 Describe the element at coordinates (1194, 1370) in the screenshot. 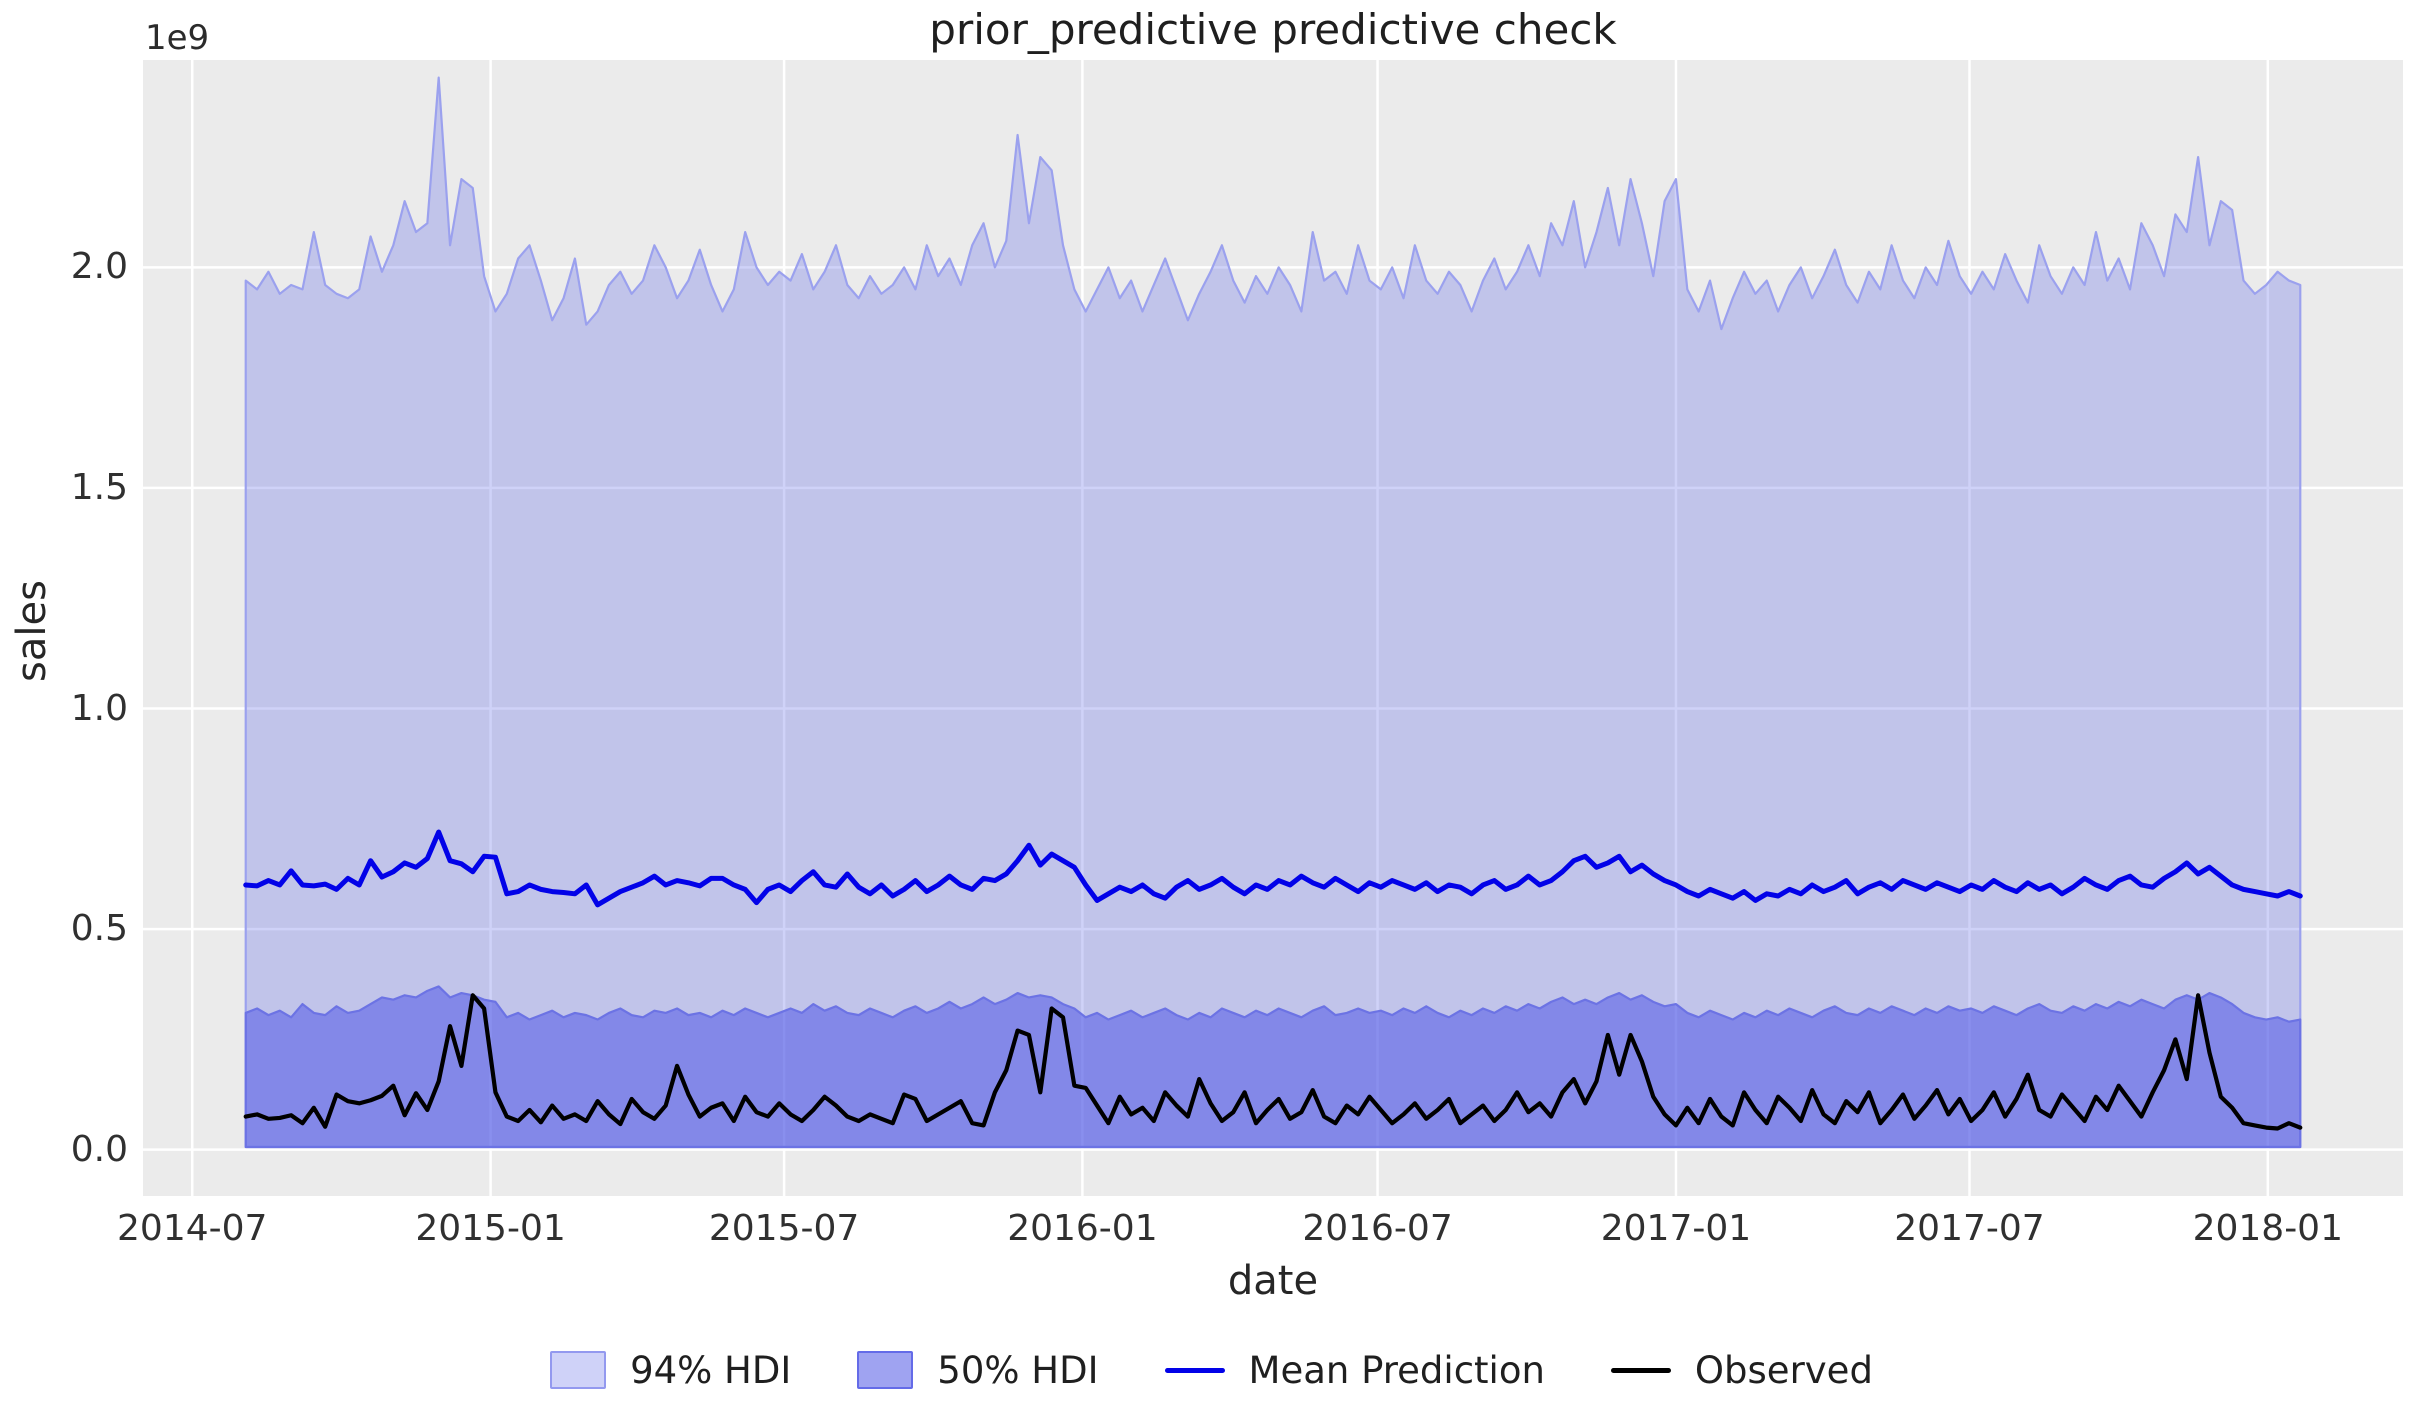

I see `legend-line-mean-prediction` at that location.